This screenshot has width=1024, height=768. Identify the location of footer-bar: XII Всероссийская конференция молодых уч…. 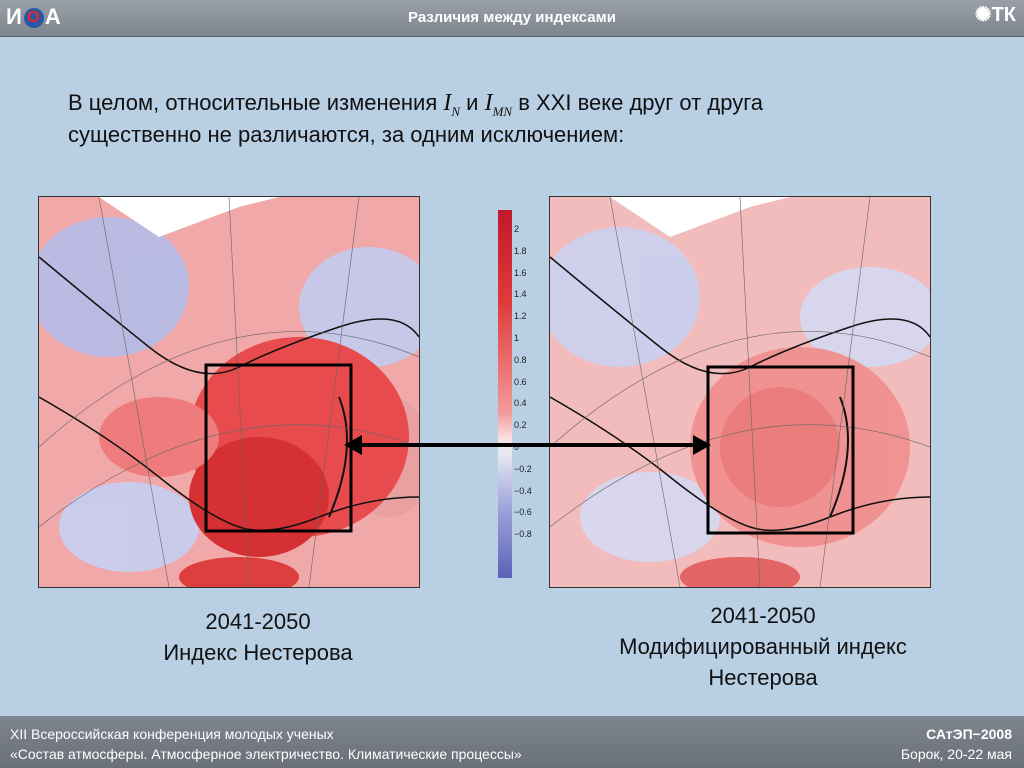
(512, 742).